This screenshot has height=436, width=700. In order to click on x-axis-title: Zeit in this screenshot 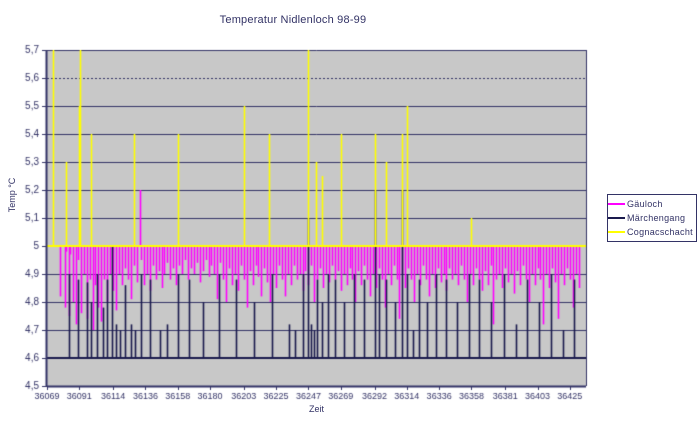, I will do `click(316, 409)`.